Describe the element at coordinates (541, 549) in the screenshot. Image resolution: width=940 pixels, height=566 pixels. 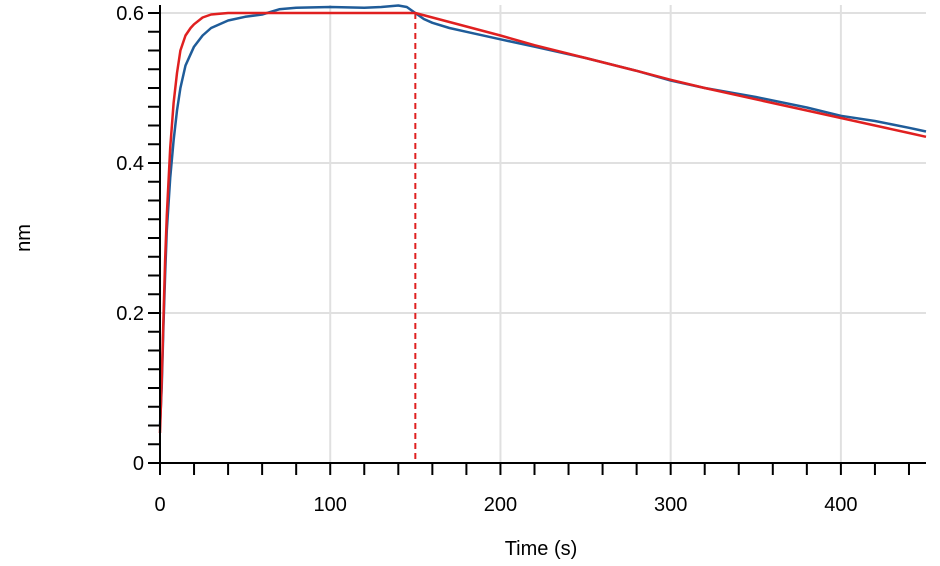
I see `x-axis-label: Time (s)` at that location.